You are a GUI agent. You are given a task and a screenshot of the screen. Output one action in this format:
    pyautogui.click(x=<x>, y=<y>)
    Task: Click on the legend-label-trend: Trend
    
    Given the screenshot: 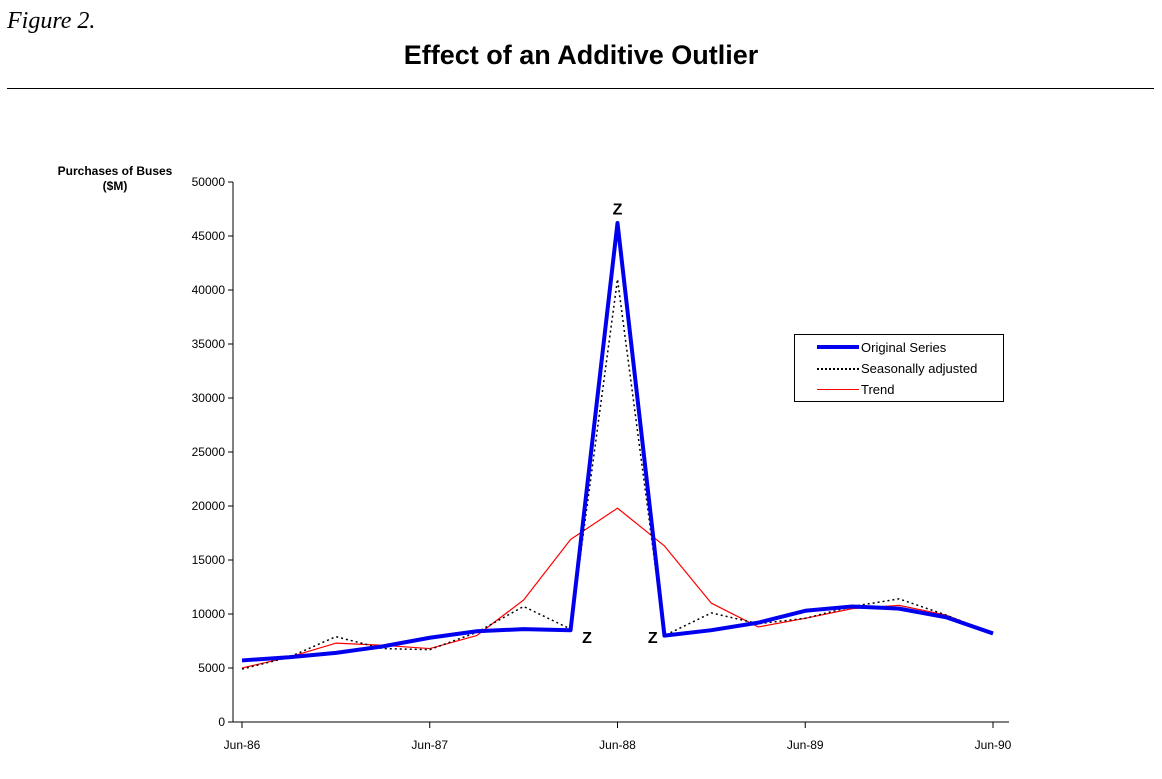 What is the action you would take?
    pyautogui.click(x=878, y=389)
    